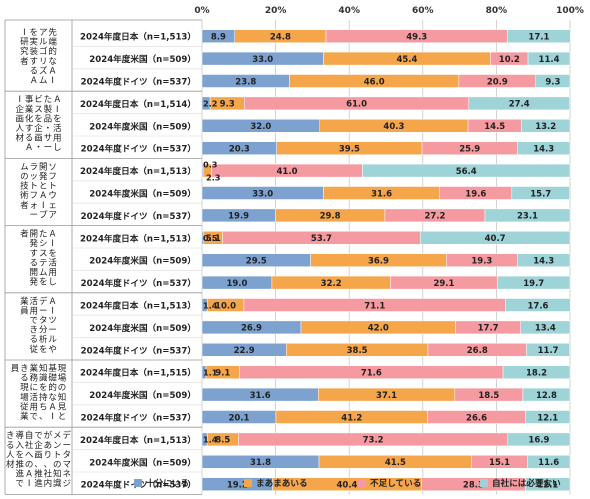  I want to click on data-label: 41.0, so click(287, 172).